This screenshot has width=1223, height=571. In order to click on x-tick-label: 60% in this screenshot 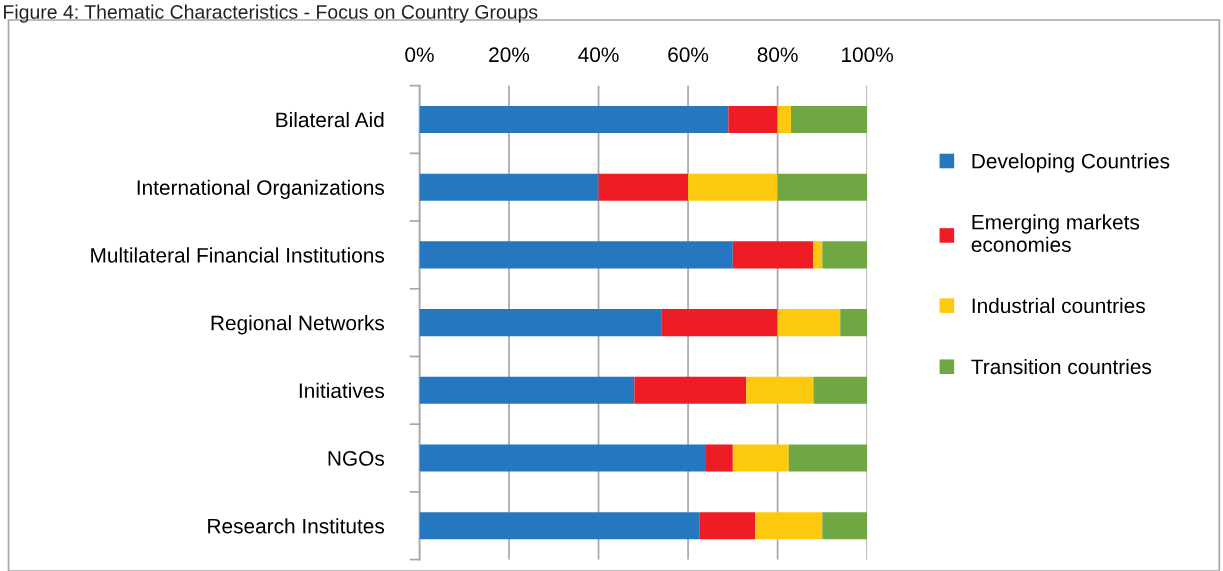, I will do `click(688, 55)`.